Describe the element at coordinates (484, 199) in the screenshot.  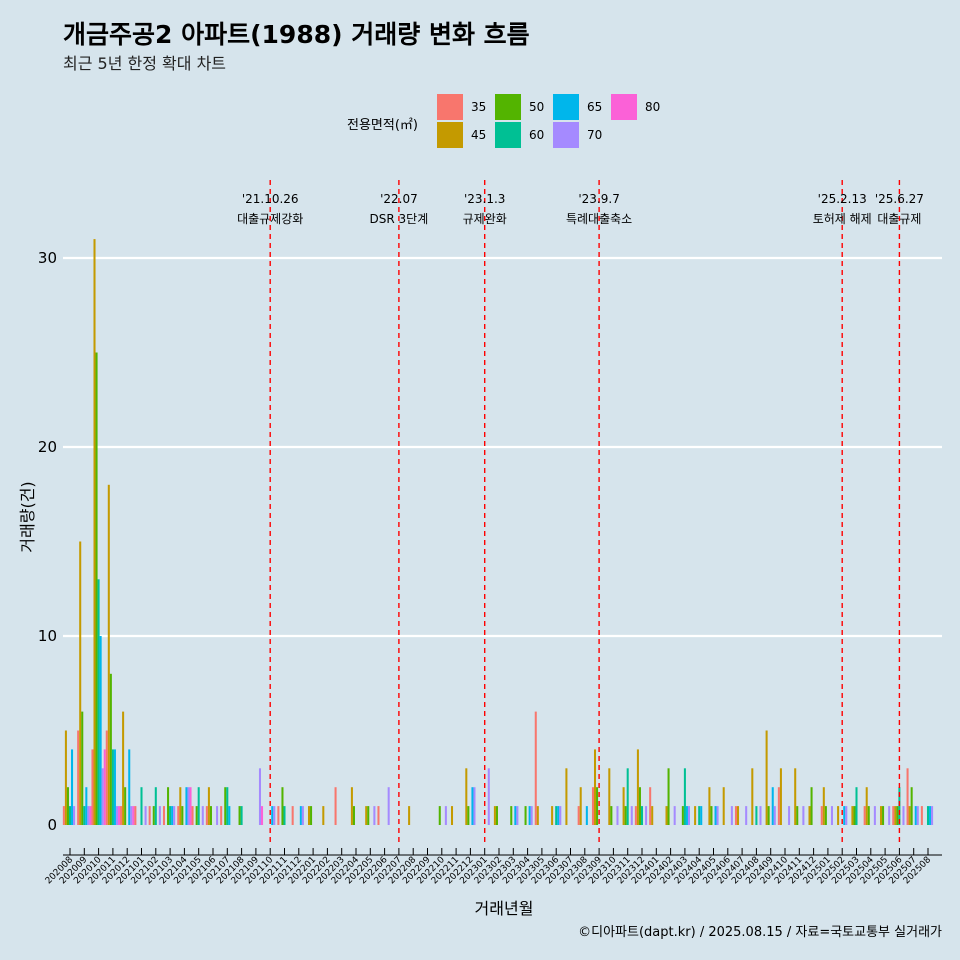
I see `event-date-2: '23.1.3` at that location.